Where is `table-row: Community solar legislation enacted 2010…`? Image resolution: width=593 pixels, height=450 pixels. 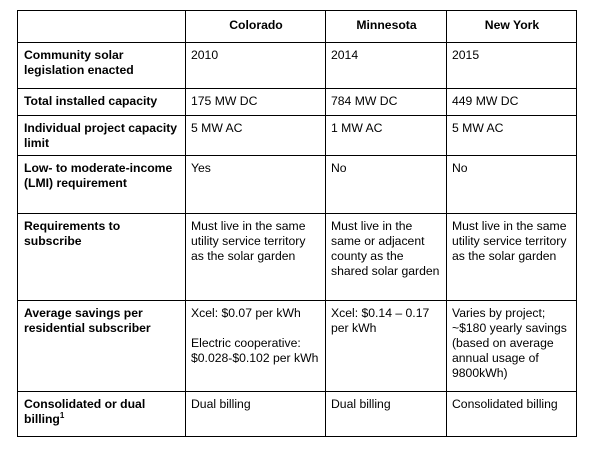
table-row: Community solar legislation enacted 2010… is located at coordinates (297, 65).